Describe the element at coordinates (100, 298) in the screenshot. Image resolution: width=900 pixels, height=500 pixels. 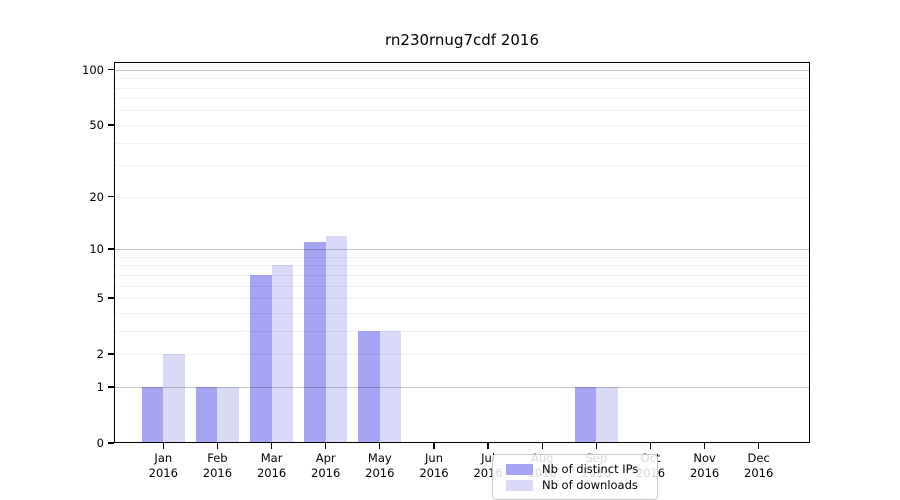
I see `y-tick-label: 5` at that location.